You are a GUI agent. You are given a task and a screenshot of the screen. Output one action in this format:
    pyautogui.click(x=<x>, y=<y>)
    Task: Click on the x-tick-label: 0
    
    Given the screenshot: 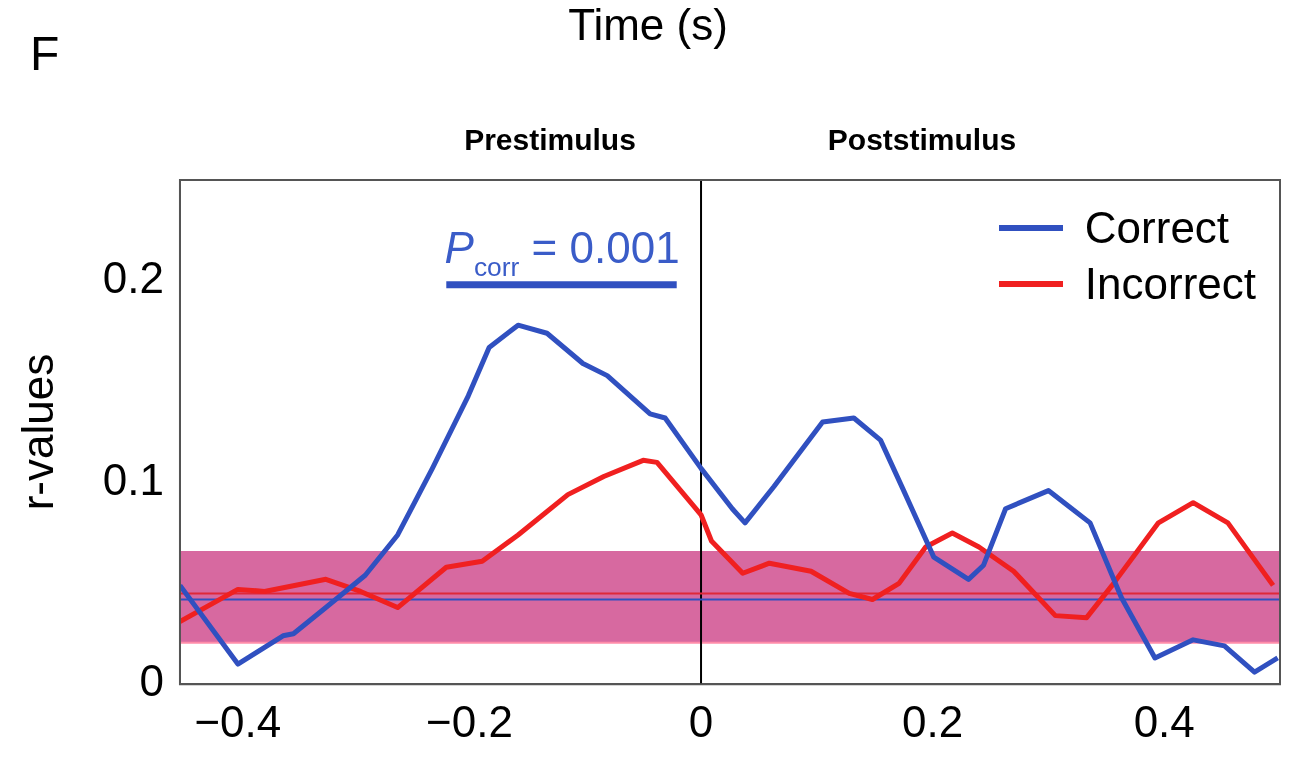 What is the action you would take?
    pyautogui.click(x=701, y=721)
    